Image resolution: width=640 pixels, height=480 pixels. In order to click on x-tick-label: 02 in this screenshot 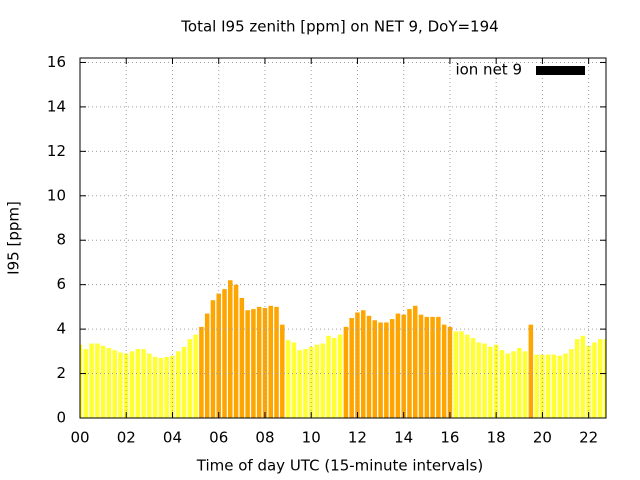, I will do `click(126, 438)`.